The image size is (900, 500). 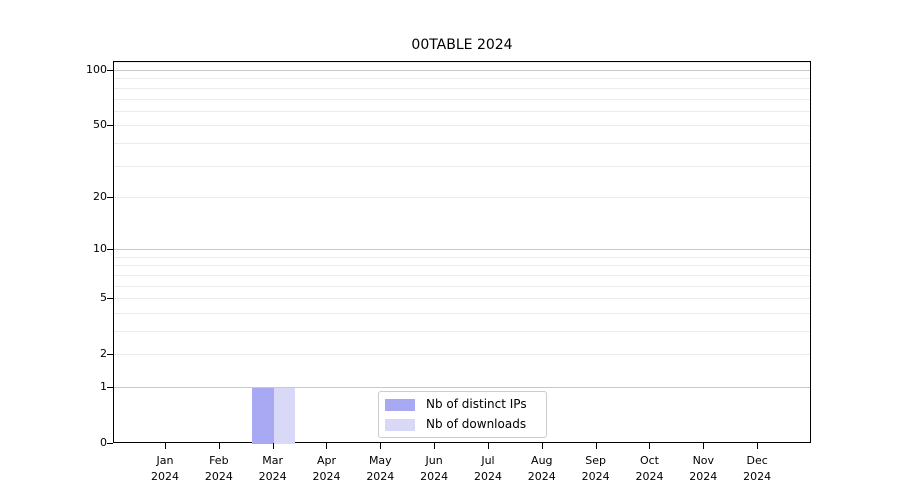 What do you see at coordinates (400, 424) in the screenshot?
I see `legend-swatch-nb-of-downloads` at bounding box center [400, 424].